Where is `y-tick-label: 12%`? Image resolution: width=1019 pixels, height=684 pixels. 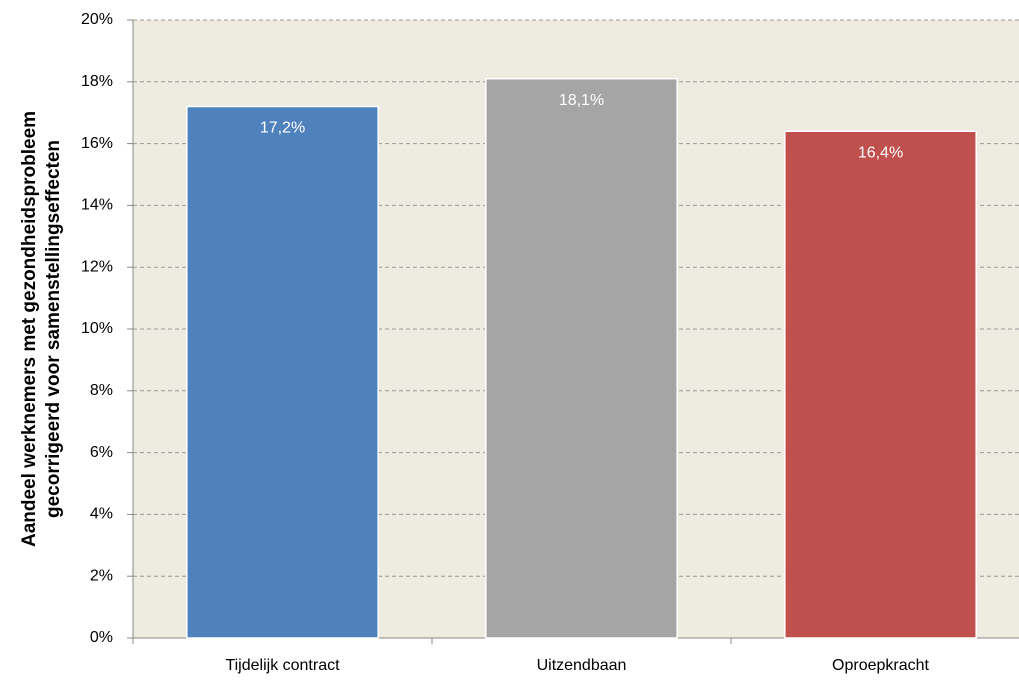
y-tick-label: 12% is located at coordinates (97, 266).